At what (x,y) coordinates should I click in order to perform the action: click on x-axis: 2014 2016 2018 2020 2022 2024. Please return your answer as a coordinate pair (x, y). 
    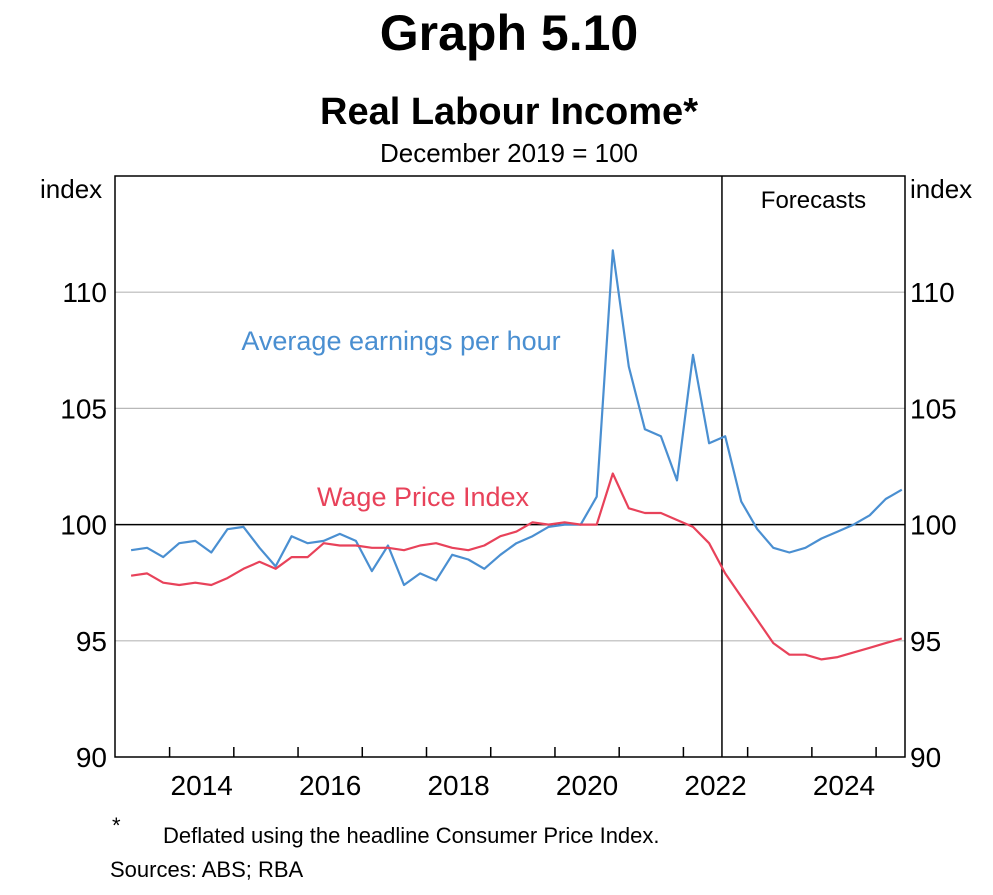
    Looking at the image, I should click on (522, 774).